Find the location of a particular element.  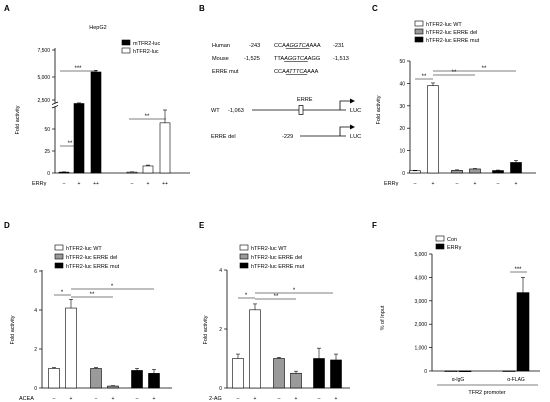

panel-letter-f: F is located at coordinates (374, 225).